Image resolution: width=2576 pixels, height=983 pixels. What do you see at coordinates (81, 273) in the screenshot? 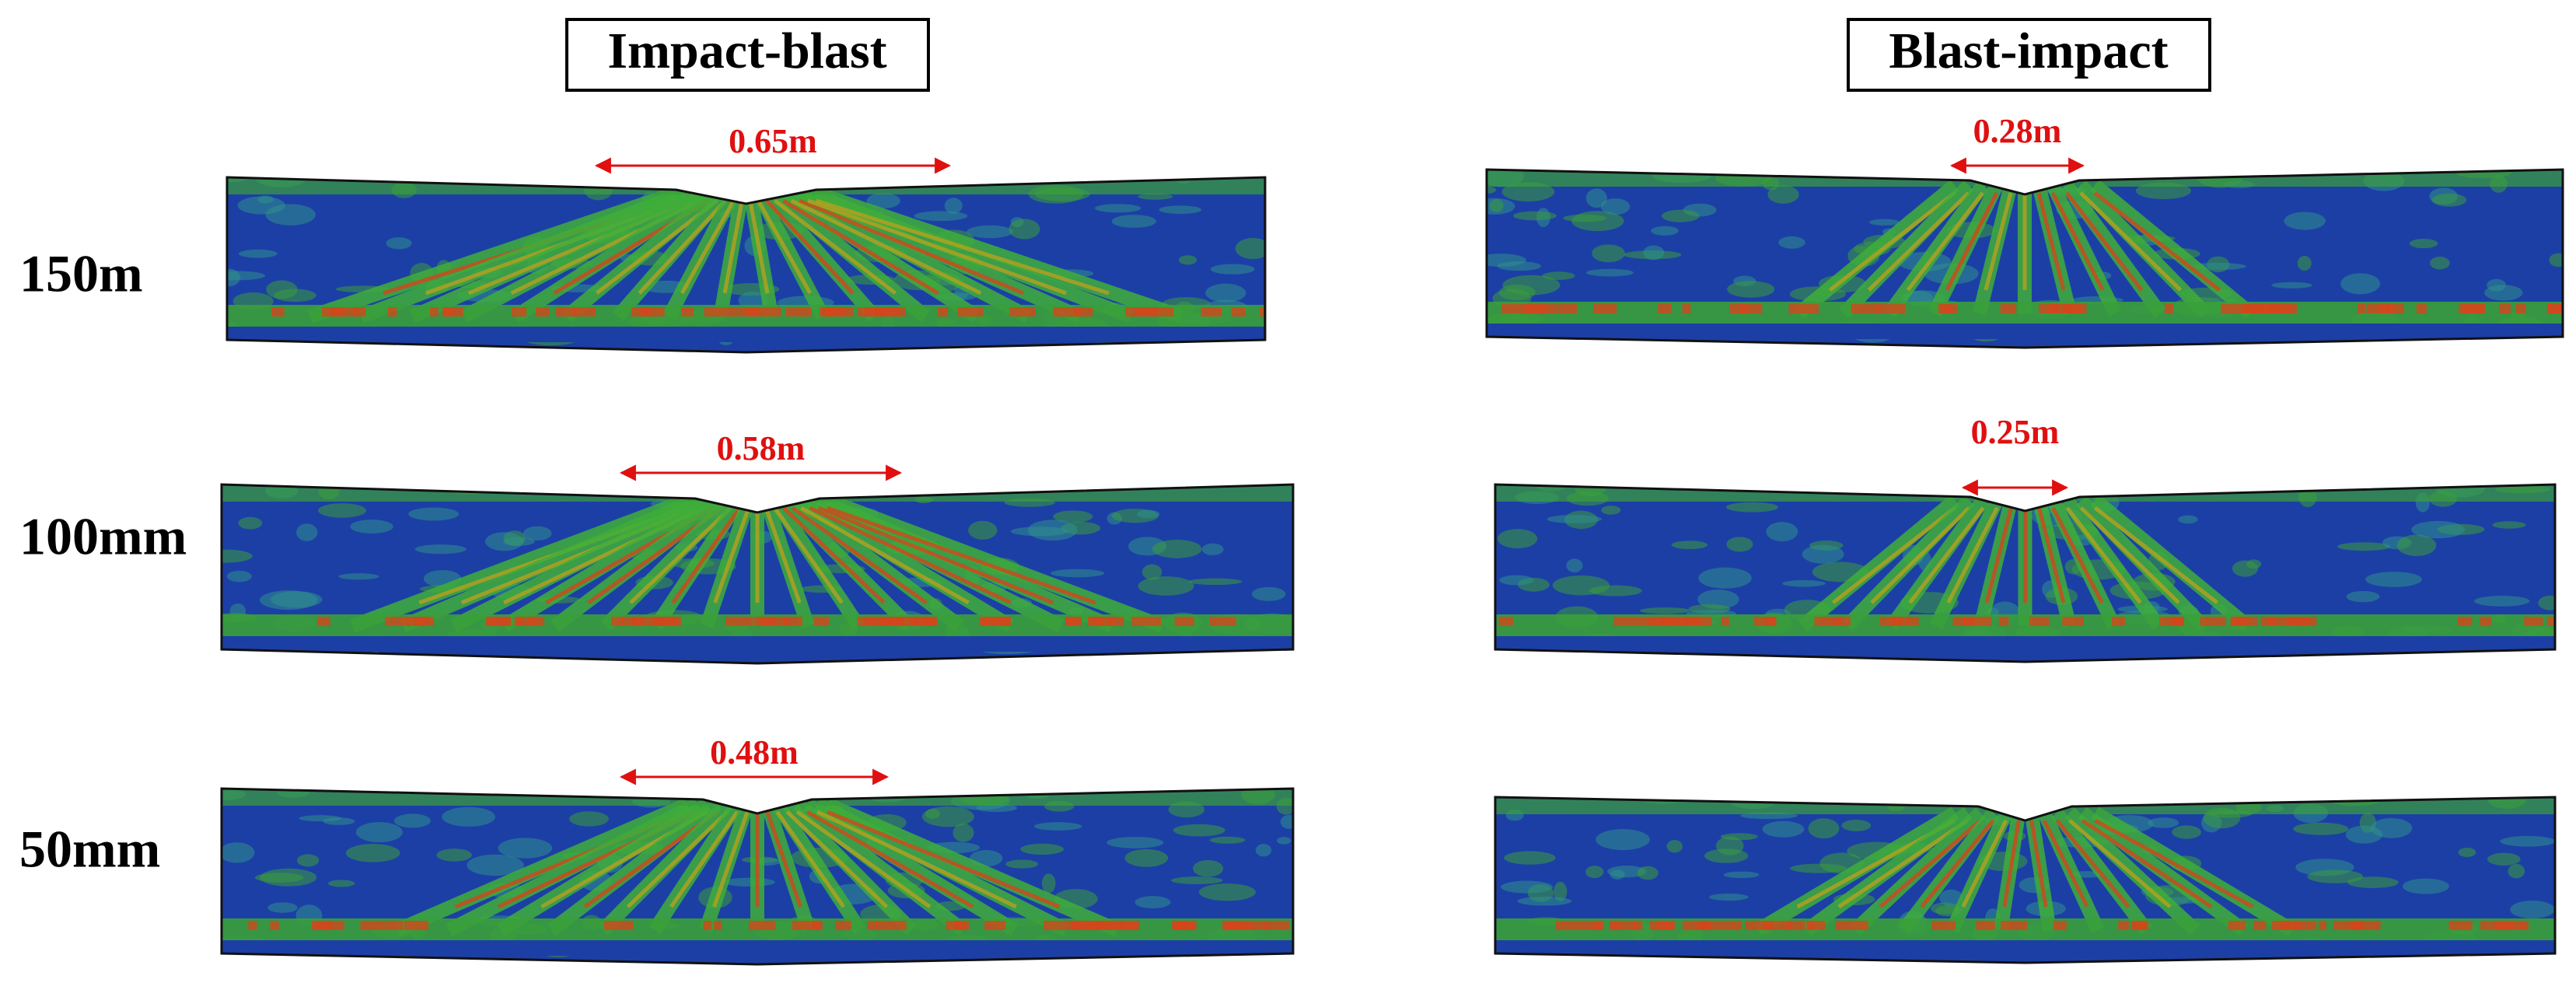
I see `row-label: 150m` at bounding box center [81, 273].